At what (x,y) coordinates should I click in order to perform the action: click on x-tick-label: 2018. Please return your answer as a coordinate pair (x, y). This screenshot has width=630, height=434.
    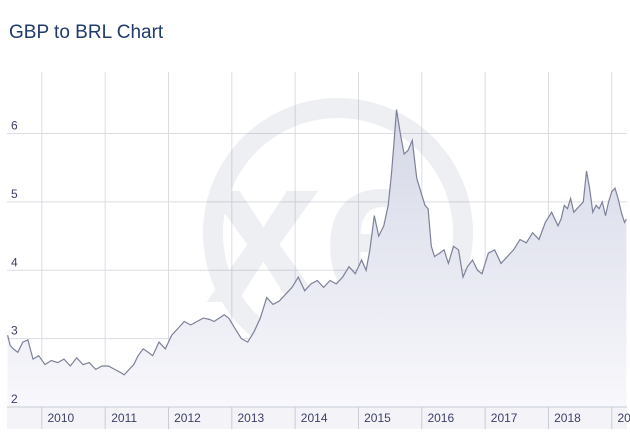
    Looking at the image, I should click on (567, 418).